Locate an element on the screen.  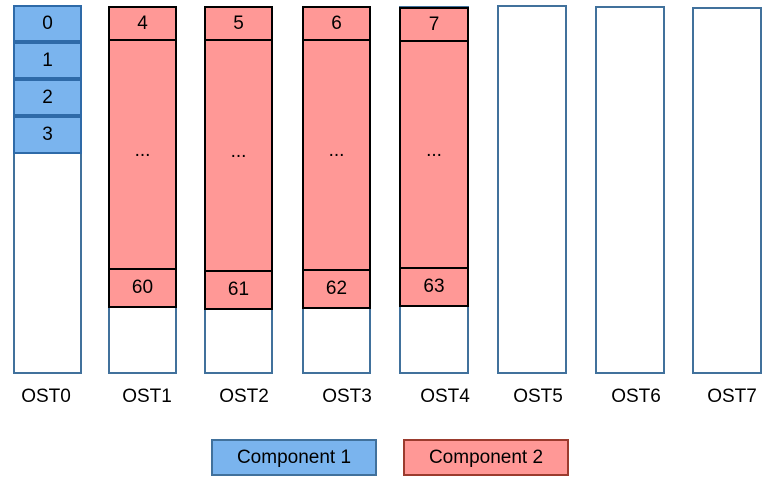
component2-block-bottom: 62 is located at coordinates (336, 289).